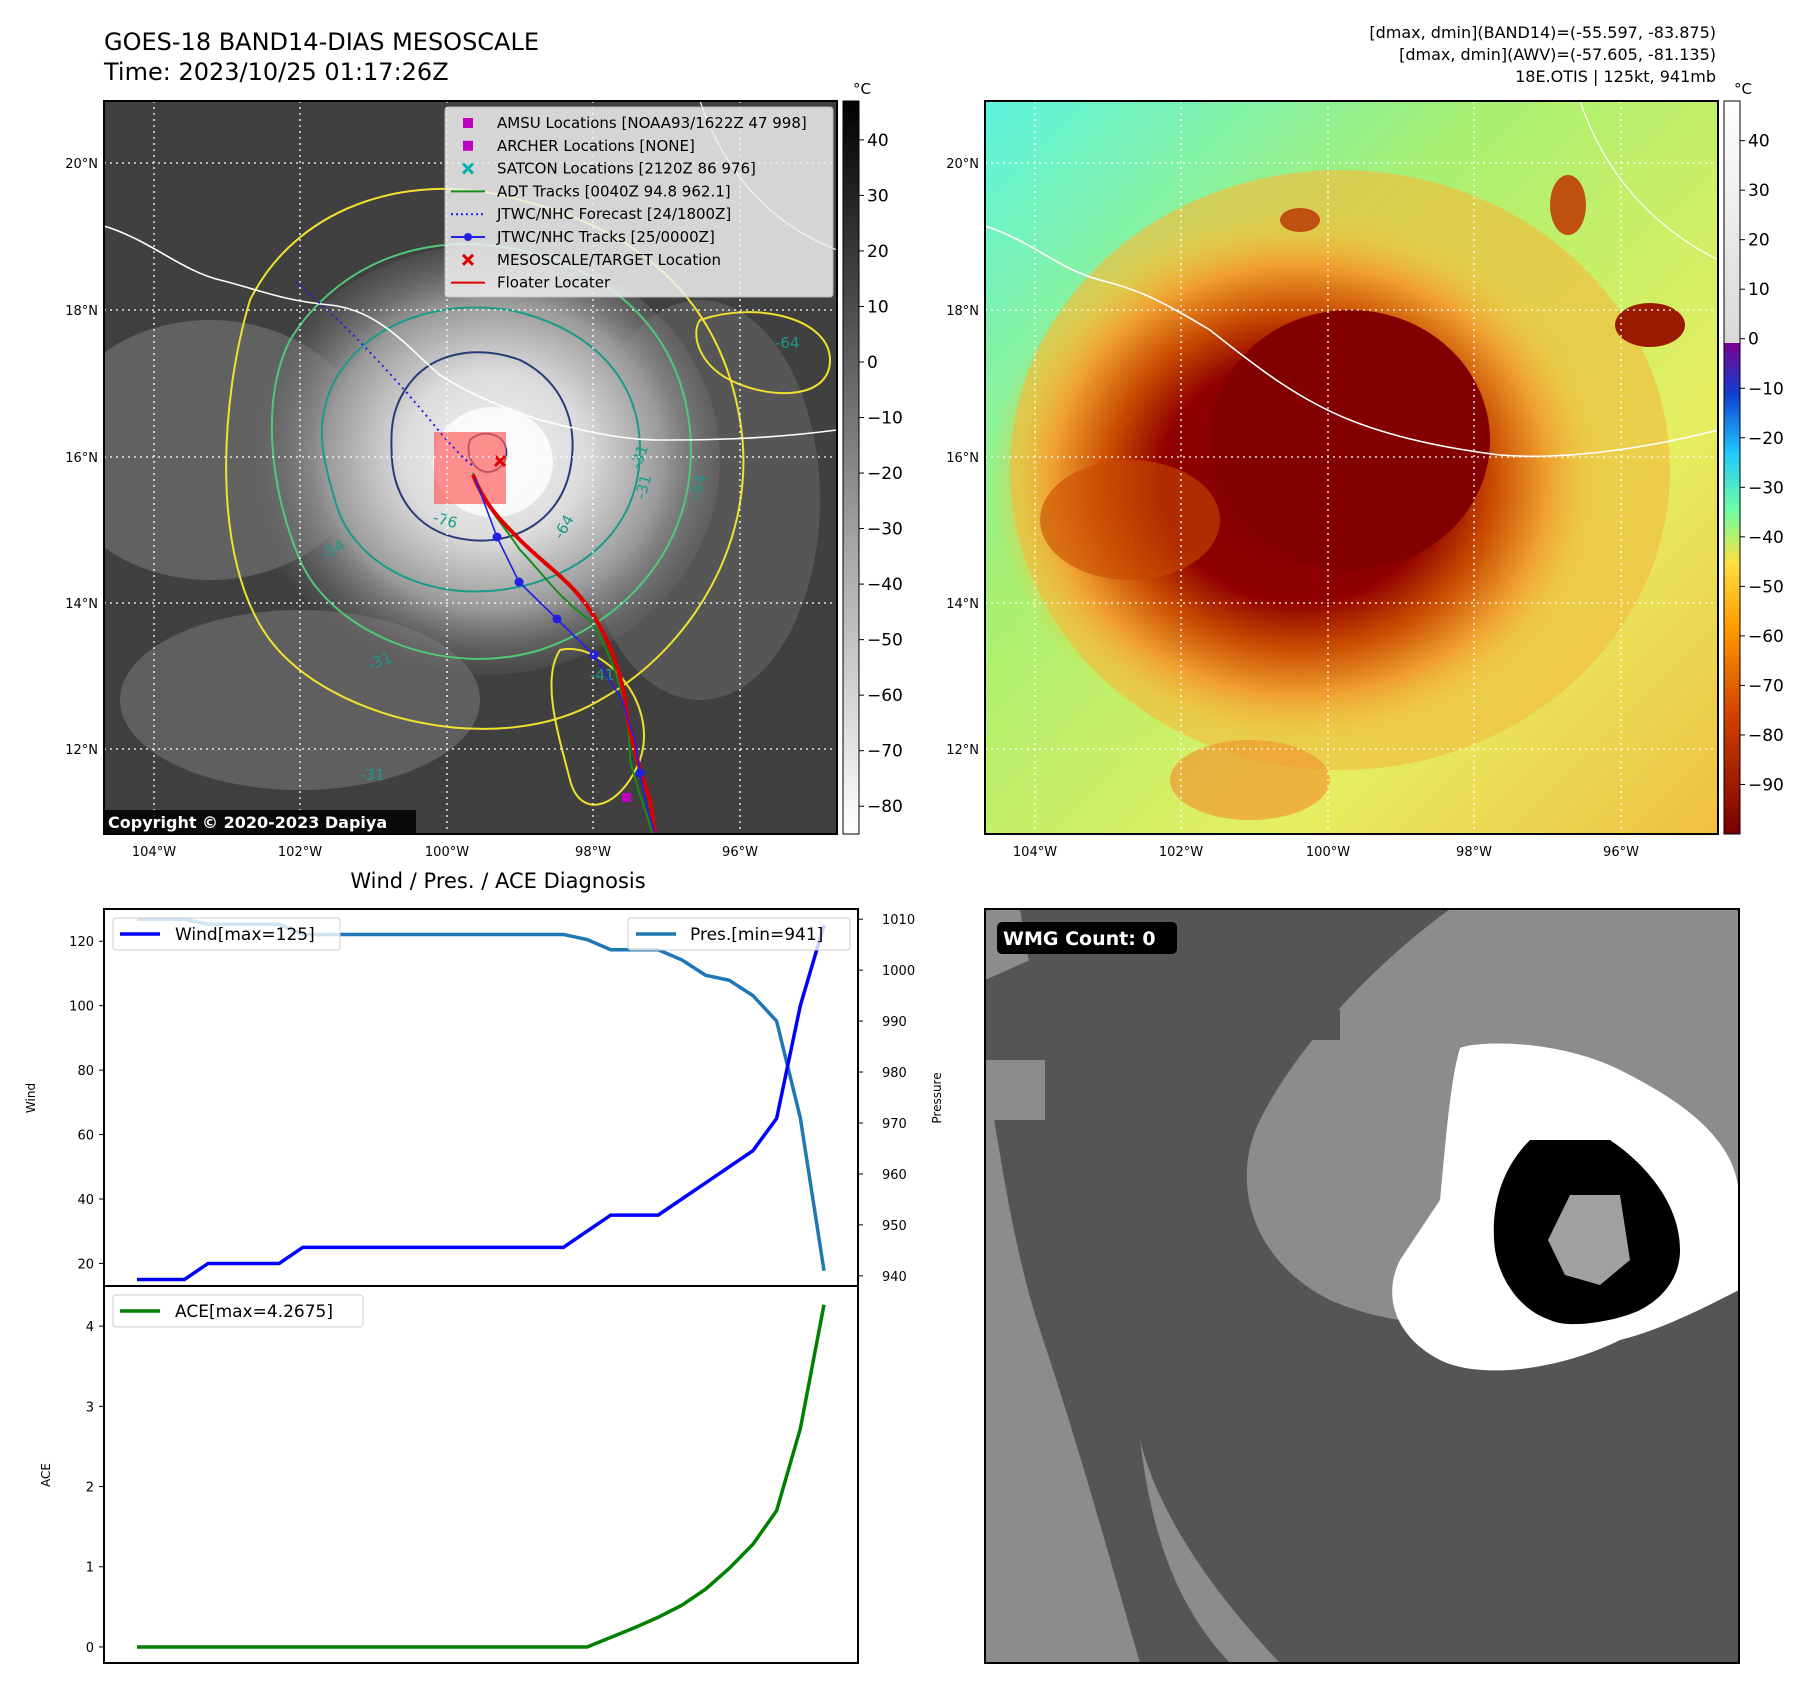  Describe the element at coordinates (609, 260) in the screenshot. I see `legend-label: MESOSCALE/TARGET Location` at that location.